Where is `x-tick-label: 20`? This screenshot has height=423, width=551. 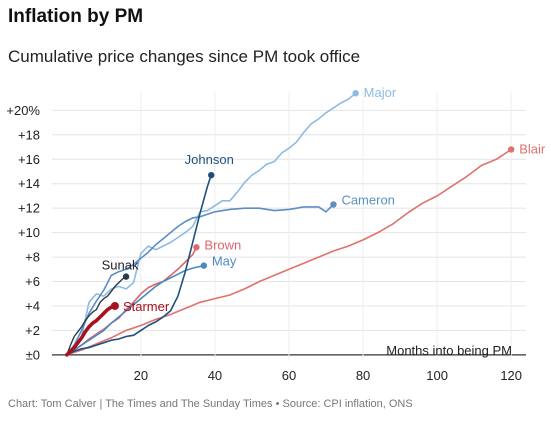 x-tick-label: 20 is located at coordinates (141, 375).